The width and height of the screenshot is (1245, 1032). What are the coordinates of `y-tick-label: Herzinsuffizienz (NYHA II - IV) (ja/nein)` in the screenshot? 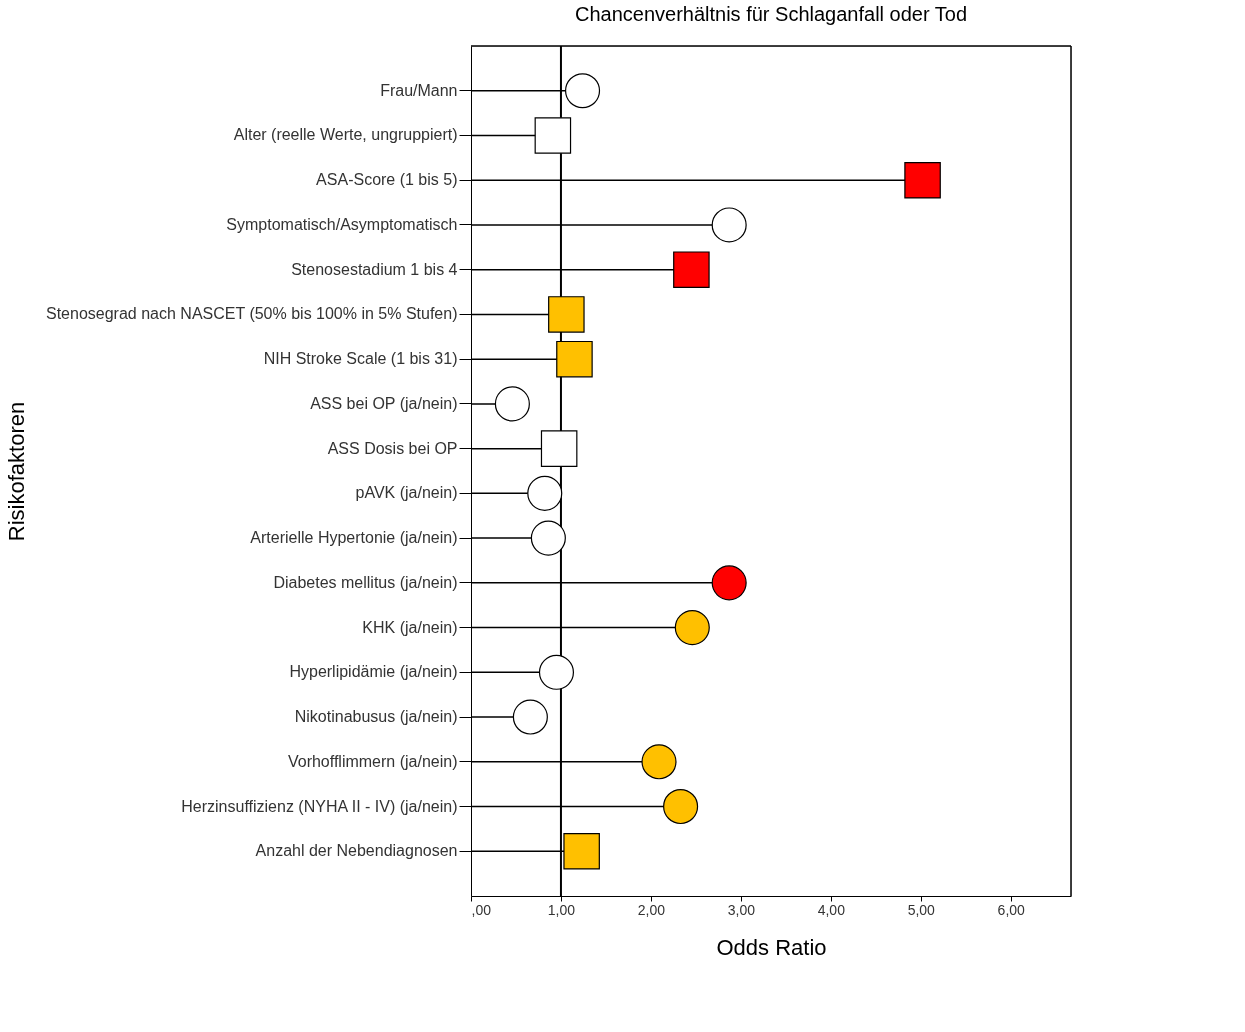 It's located at (319, 806).